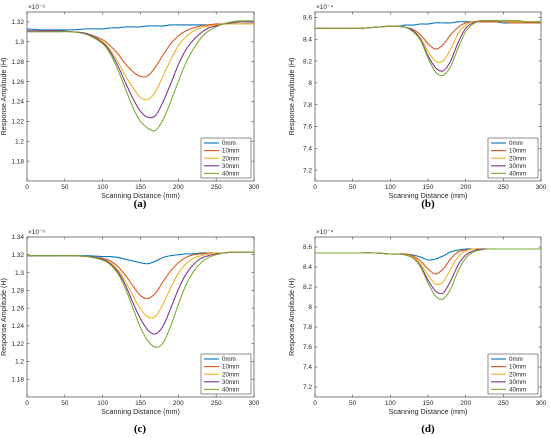 The image size is (550, 438). I want to click on y-tick-label: 7.4, so click(307, 148).